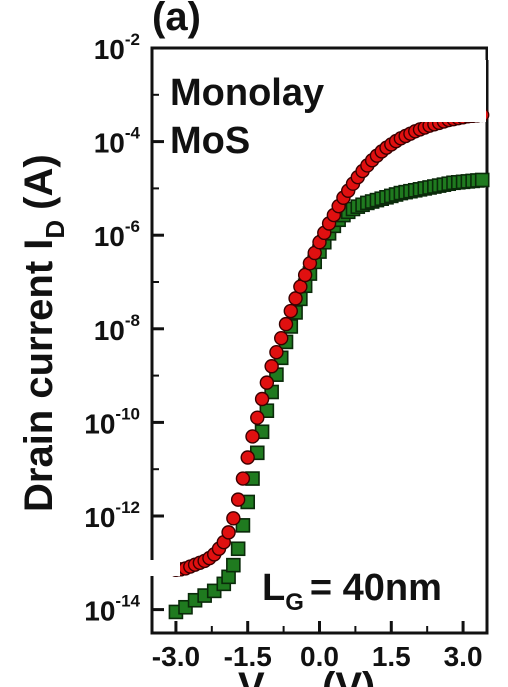 This screenshot has width=508, height=687. I want to click on y-axis-label: Drain current ID (A), so click(43, 333).